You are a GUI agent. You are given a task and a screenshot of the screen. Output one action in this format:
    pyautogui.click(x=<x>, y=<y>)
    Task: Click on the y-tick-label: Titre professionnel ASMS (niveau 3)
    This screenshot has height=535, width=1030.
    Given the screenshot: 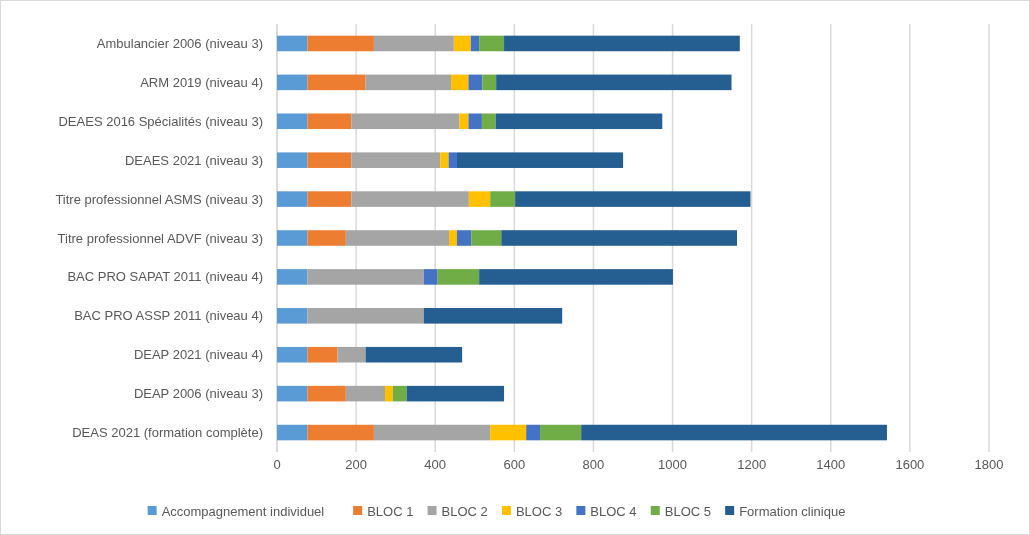 What is the action you would take?
    pyautogui.click(x=159, y=199)
    